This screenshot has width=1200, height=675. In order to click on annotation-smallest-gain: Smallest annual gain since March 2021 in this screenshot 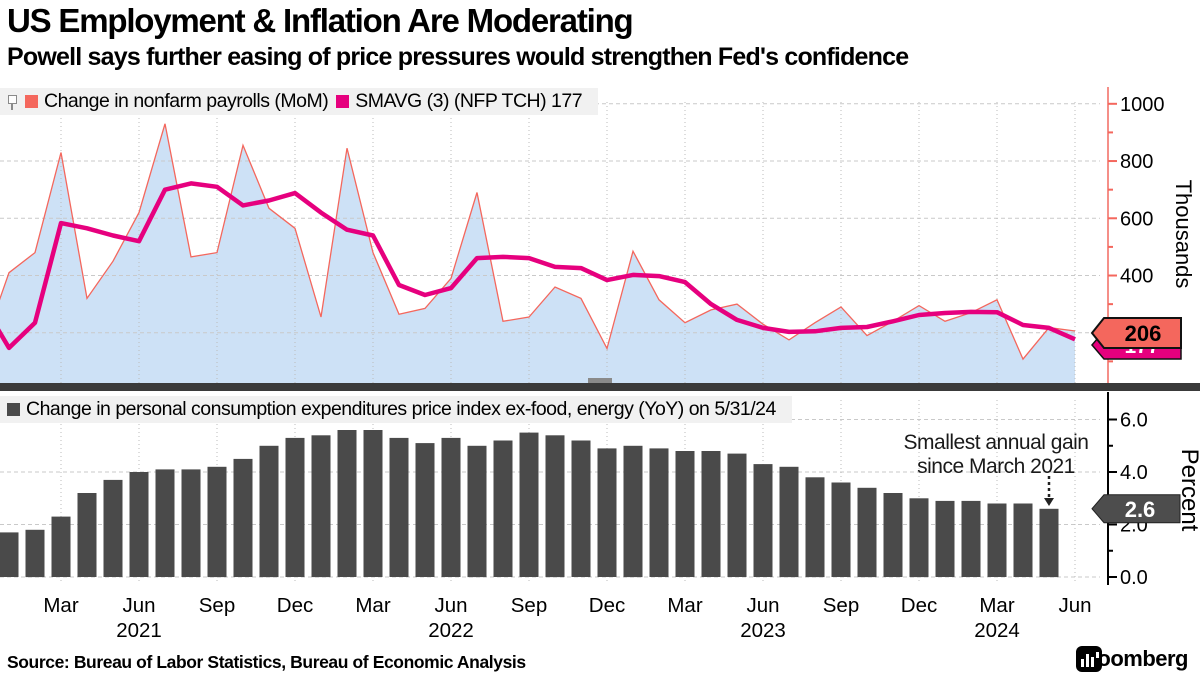, I will do `click(996, 455)`.